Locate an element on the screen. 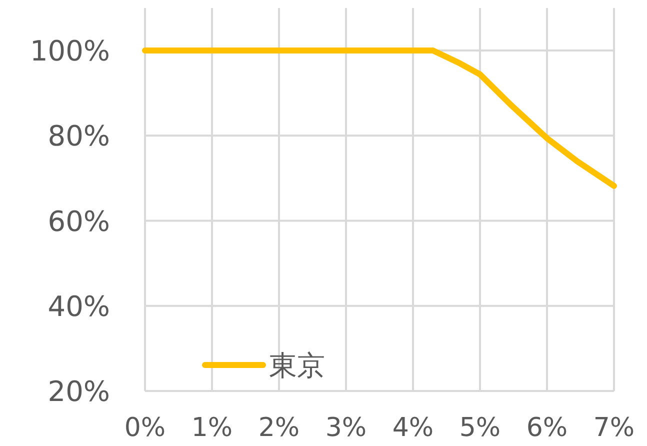 This screenshot has width=647, height=446. x-tick-label: 5% is located at coordinates (480, 428).